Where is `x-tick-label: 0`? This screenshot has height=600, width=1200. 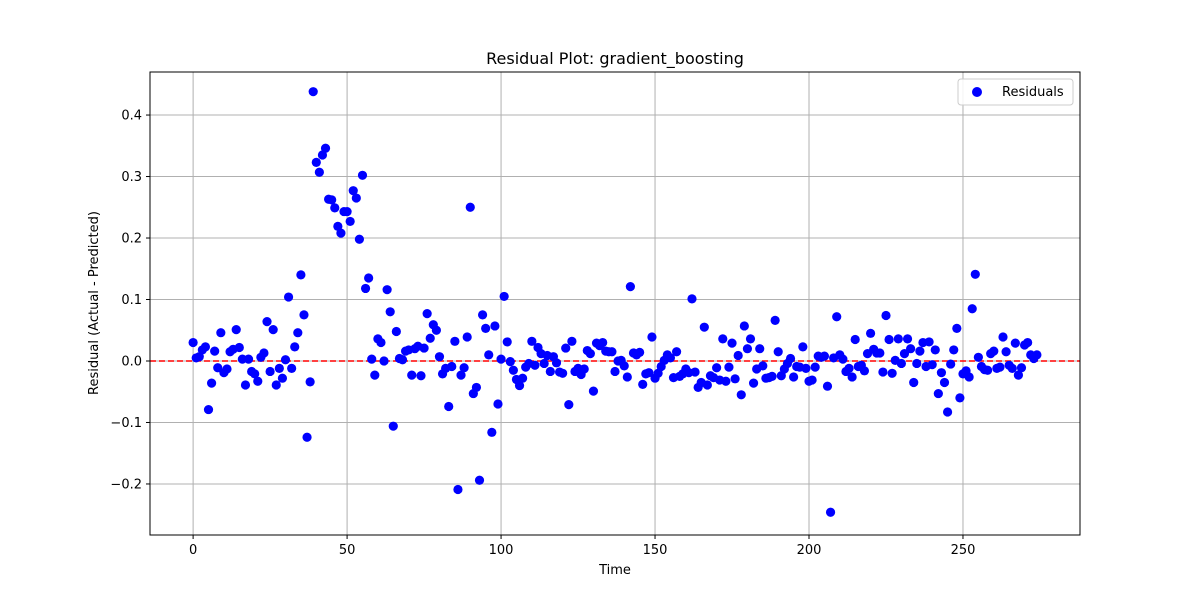
x-tick-label: 0 is located at coordinates (193, 550).